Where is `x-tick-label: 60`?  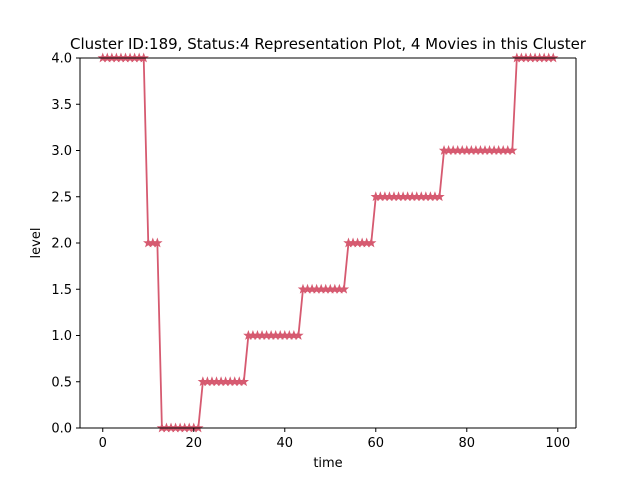
x-tick-label: 60 is located at coordinates (376, 443).